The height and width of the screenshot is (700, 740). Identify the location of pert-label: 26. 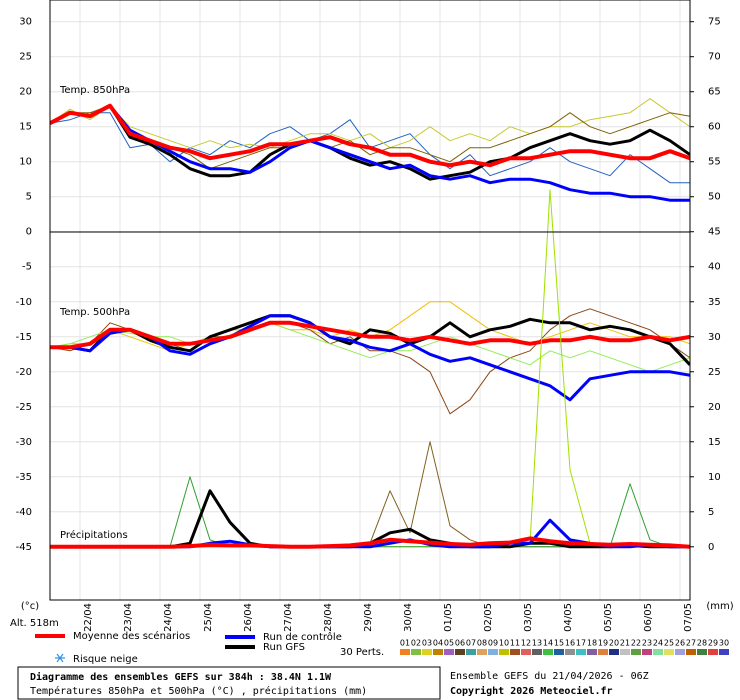
(680, 643).